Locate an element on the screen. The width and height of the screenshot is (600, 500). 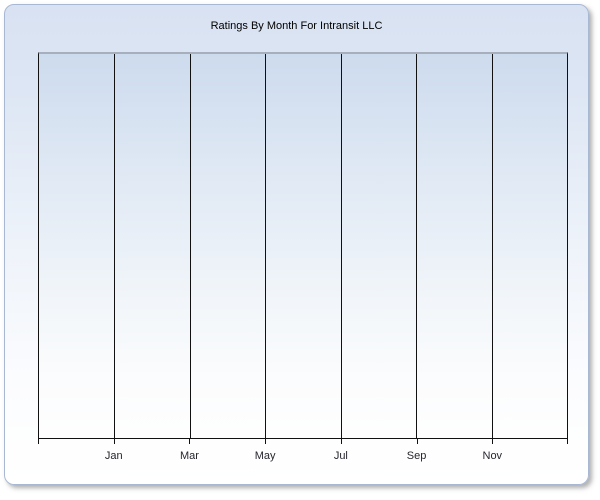
x-axis-tick-label: Mar is located at coordinates (189, 456).